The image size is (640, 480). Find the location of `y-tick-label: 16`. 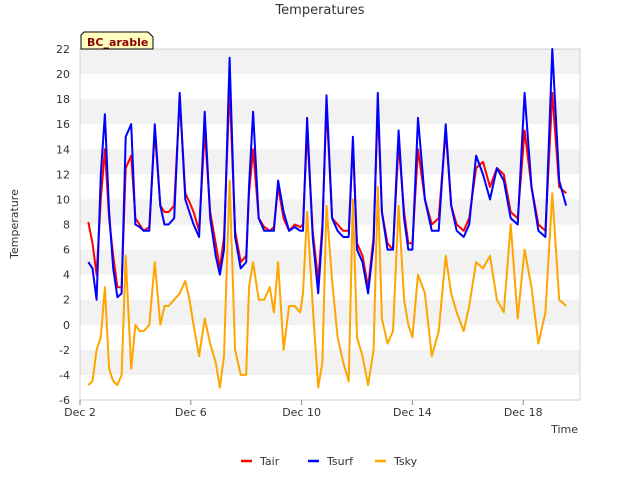

y-tick-label: 16 is located at coordinates (63, 124).